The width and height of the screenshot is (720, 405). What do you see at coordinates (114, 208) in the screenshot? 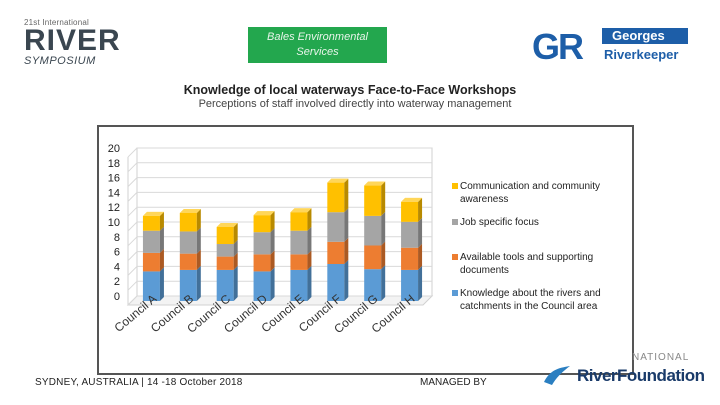
I see `y-tick-label: 12` at bounding box center [114, 208].